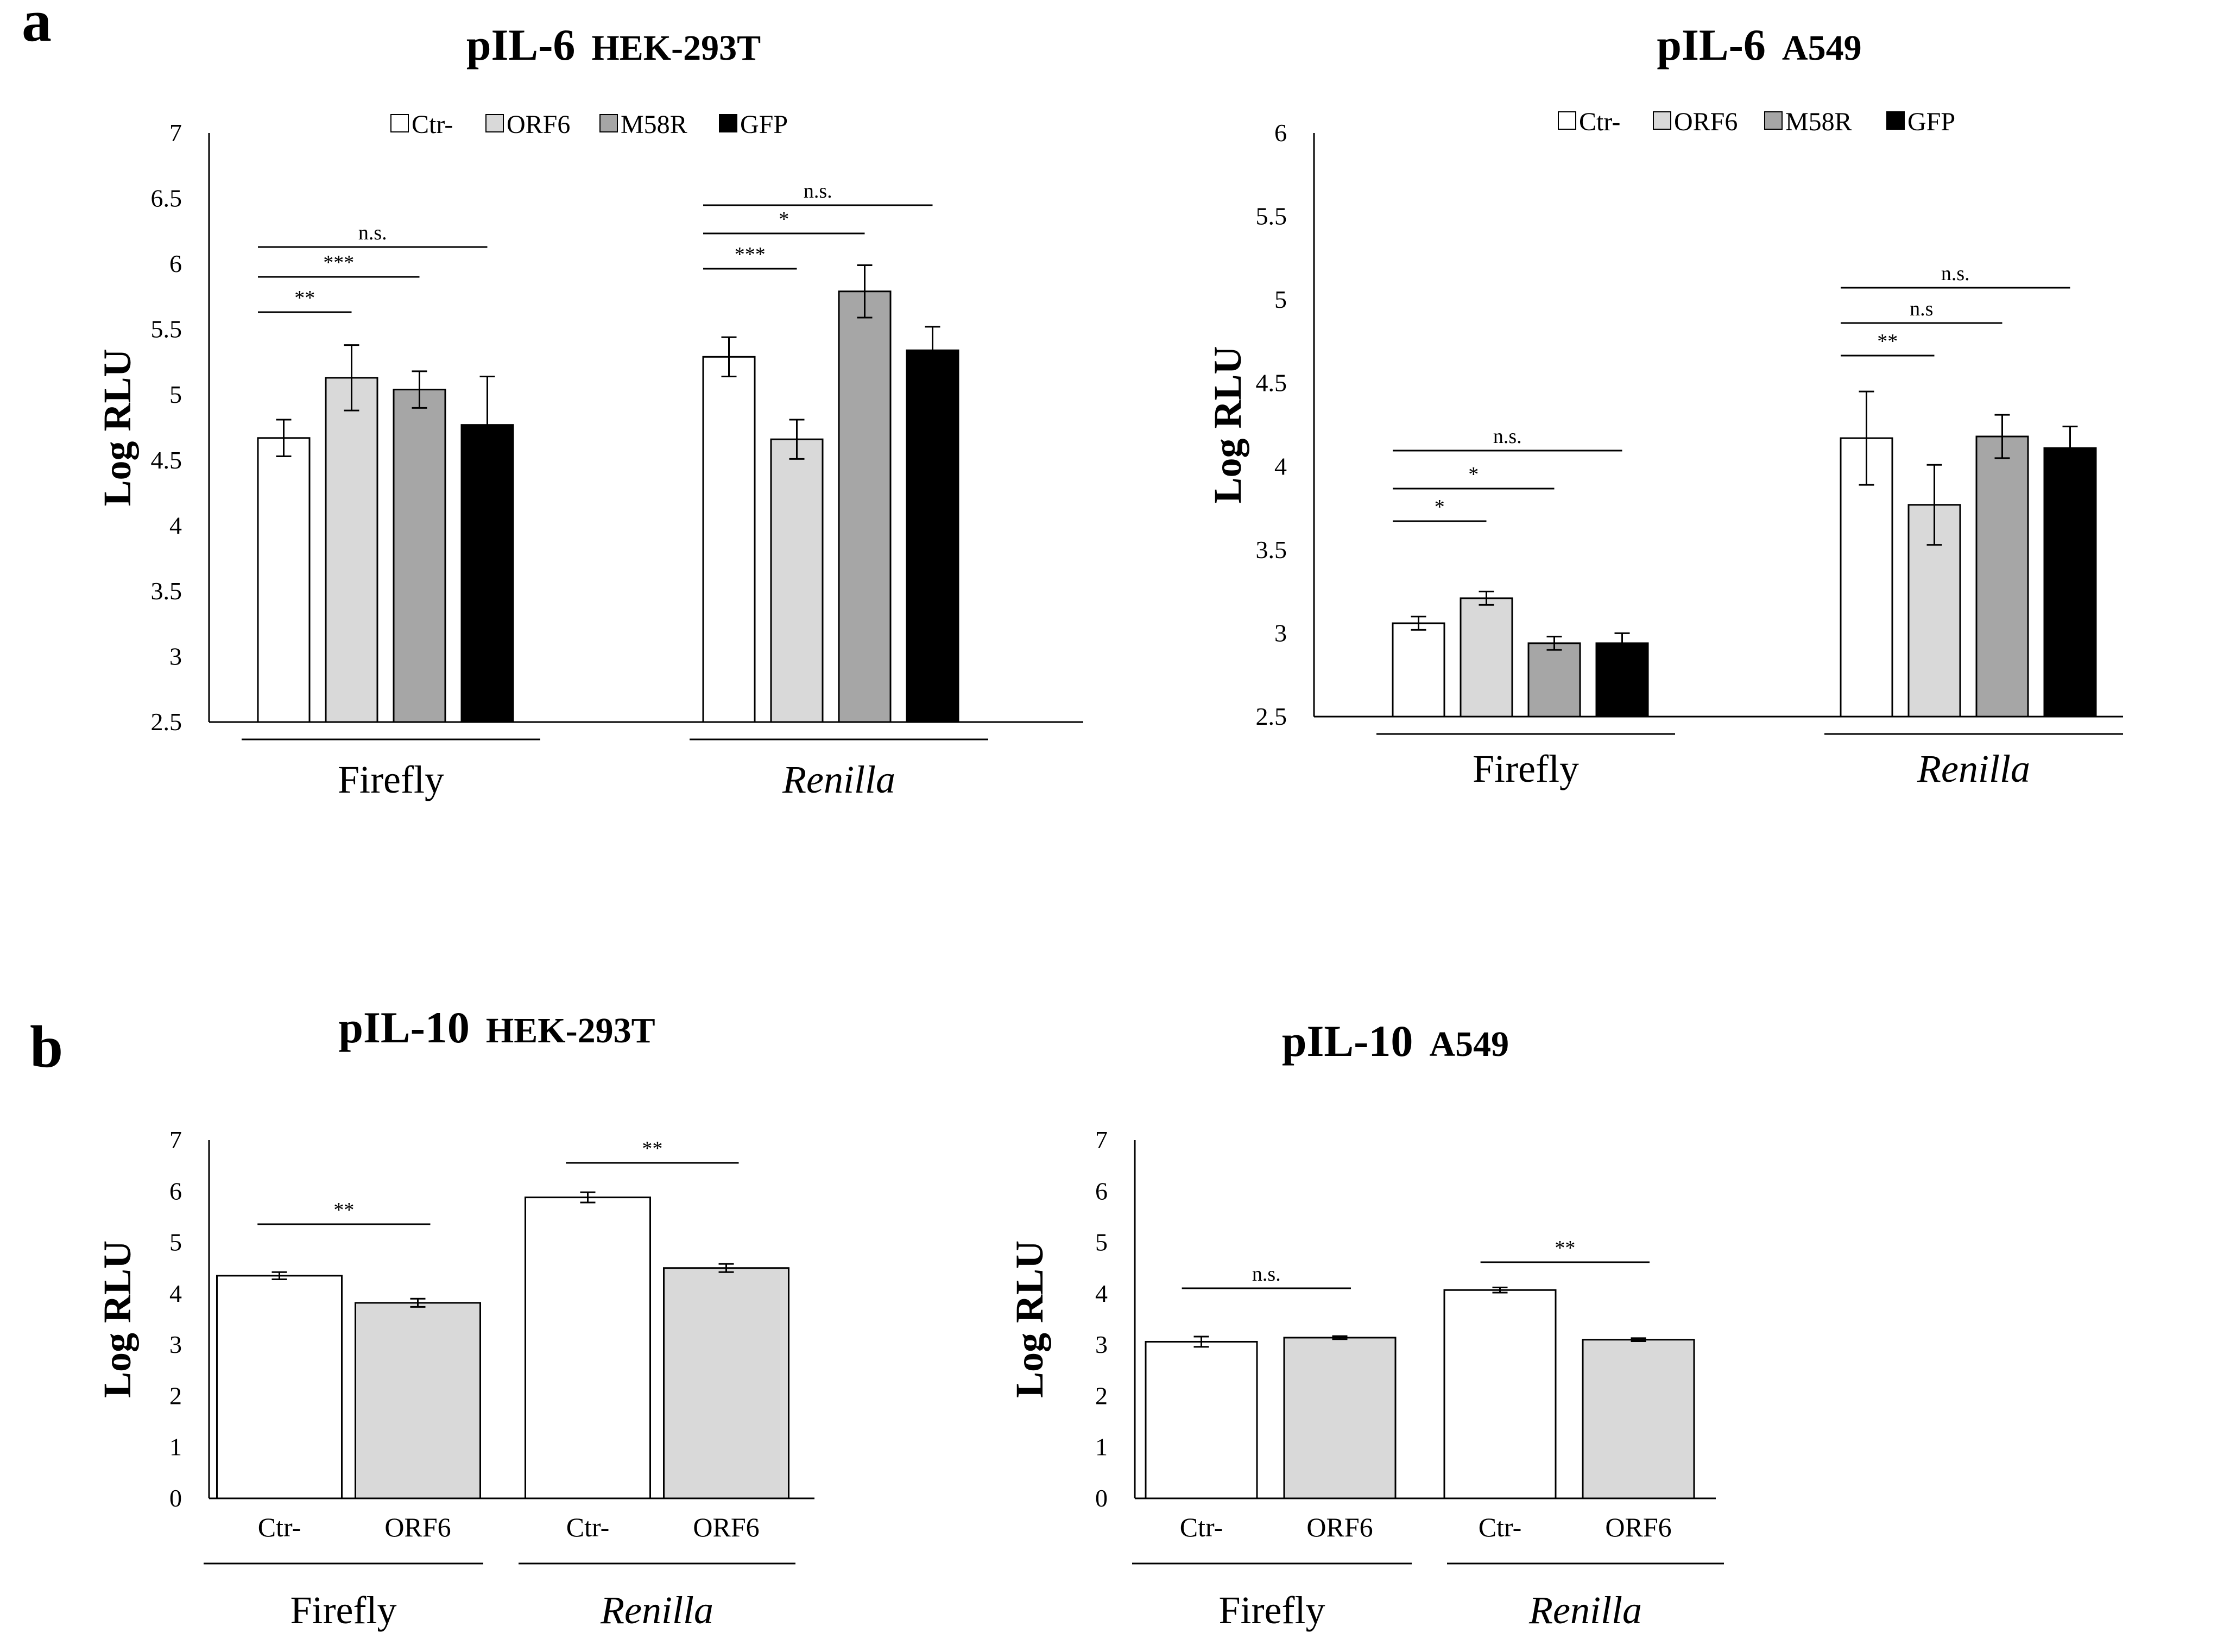  What do you see at coordinates (1469, 1044) in the screenshot?
I see `chart-title-cell: A549` at bounding box center [1469, 1044].